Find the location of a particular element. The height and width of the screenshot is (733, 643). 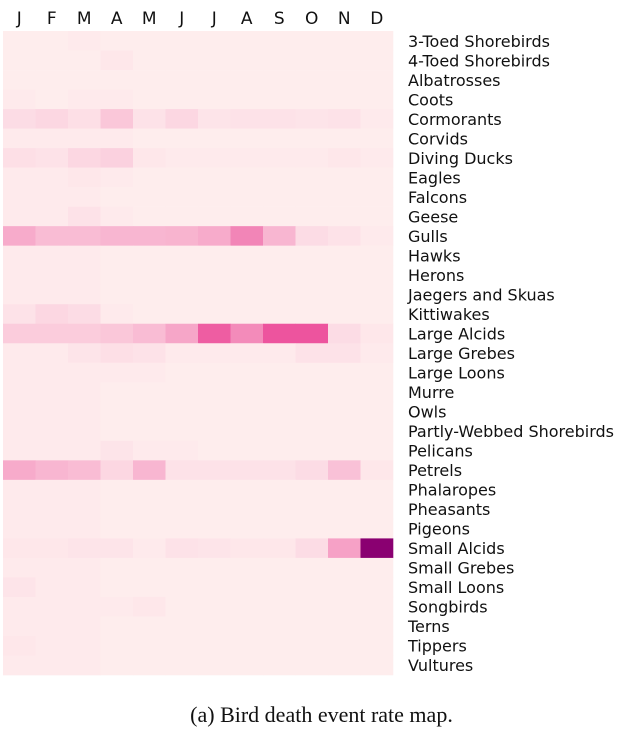

row-label: Gulls is located at coordinates (428, 236).